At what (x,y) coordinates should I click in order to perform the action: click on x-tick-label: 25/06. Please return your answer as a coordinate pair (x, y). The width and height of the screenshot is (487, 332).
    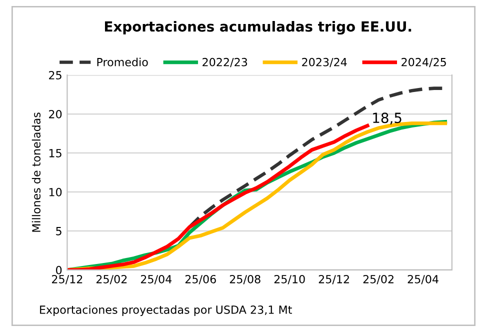
    Looking at the image, I should click on (200, 279).